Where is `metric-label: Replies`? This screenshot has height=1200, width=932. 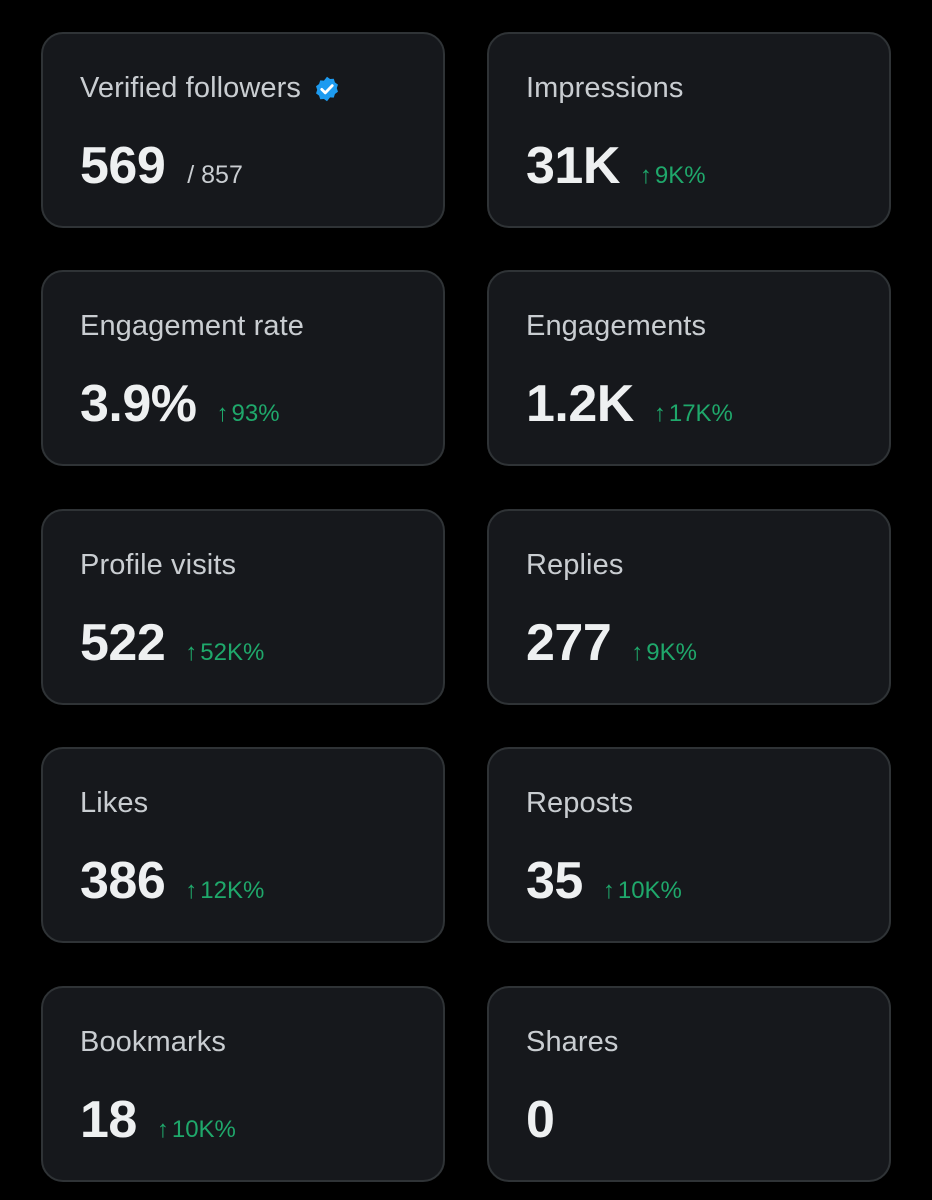 metric-label: Replies is located at coordinates (575, 565).